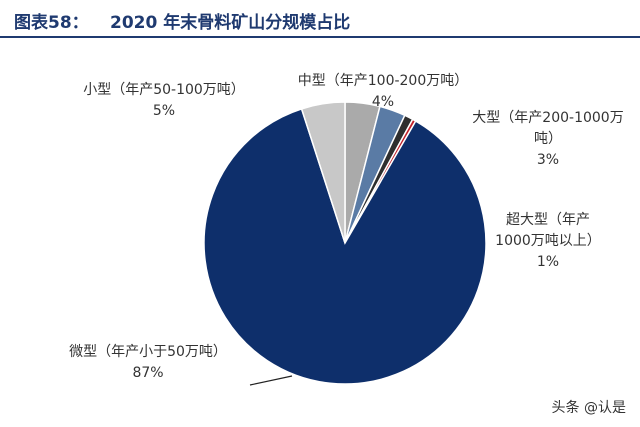 The width and height of the screenshot is (640, 427). Describe the element at coordinates (548, 262) in the screenshot. I see `slice-percent-2: 1%` at that location.